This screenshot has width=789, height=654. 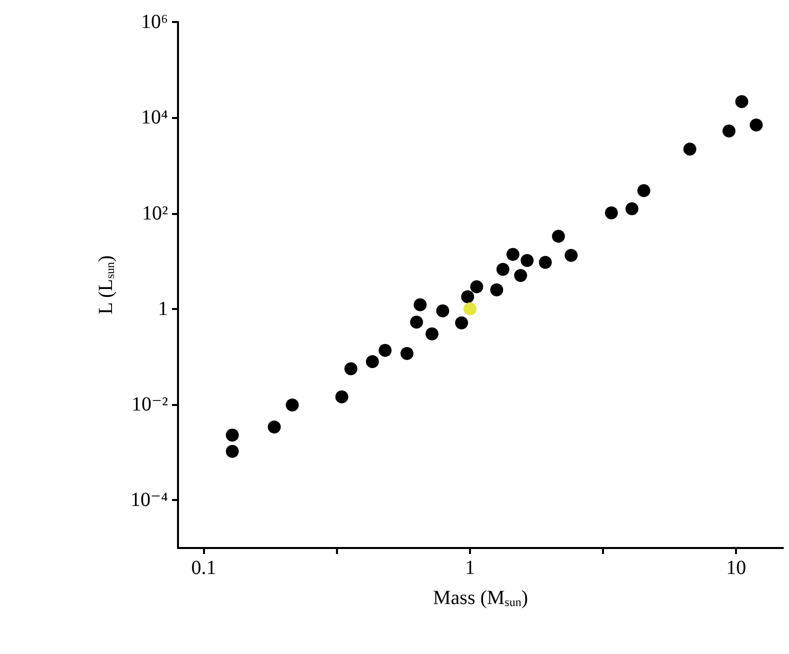 What do you see at coordinates (106, 284) in the screenshot?
I see `y-axis-title: L (Lsun)` at bounding box center [106, 284].